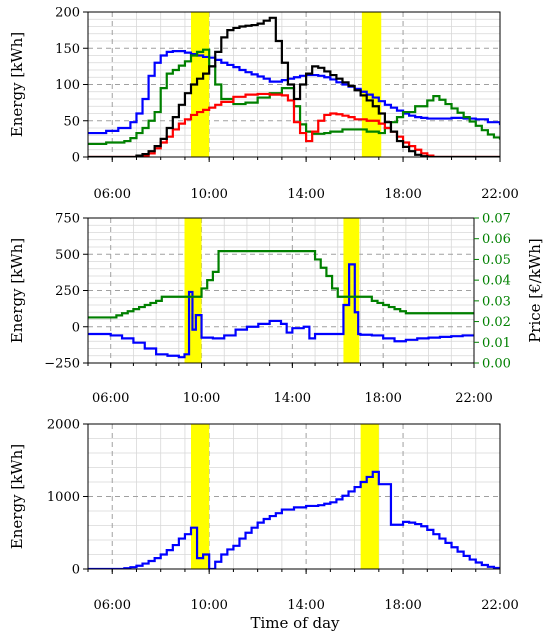  What do you see at coordinates (496, 219) in the screenshot?
I see `y2-tick-label: 0.07` at bounding box center [496, 219].